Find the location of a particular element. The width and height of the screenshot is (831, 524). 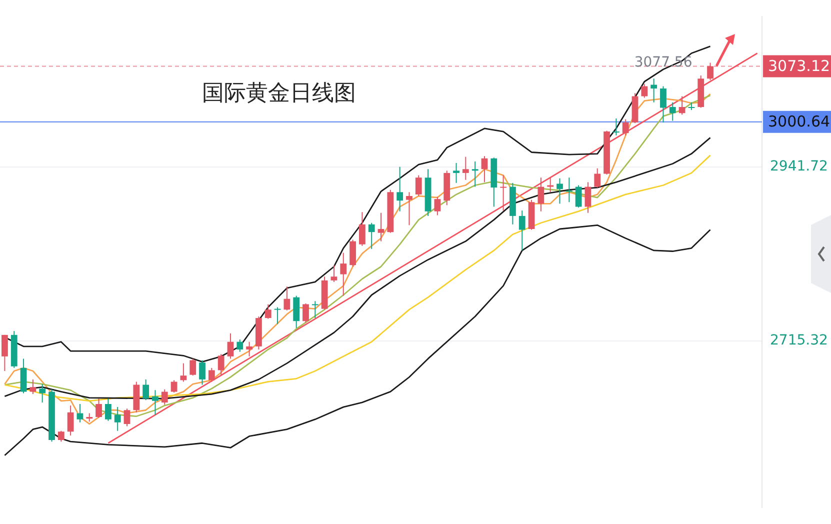

text: 国际黄金日线图 is located at coordinates (279, 94).